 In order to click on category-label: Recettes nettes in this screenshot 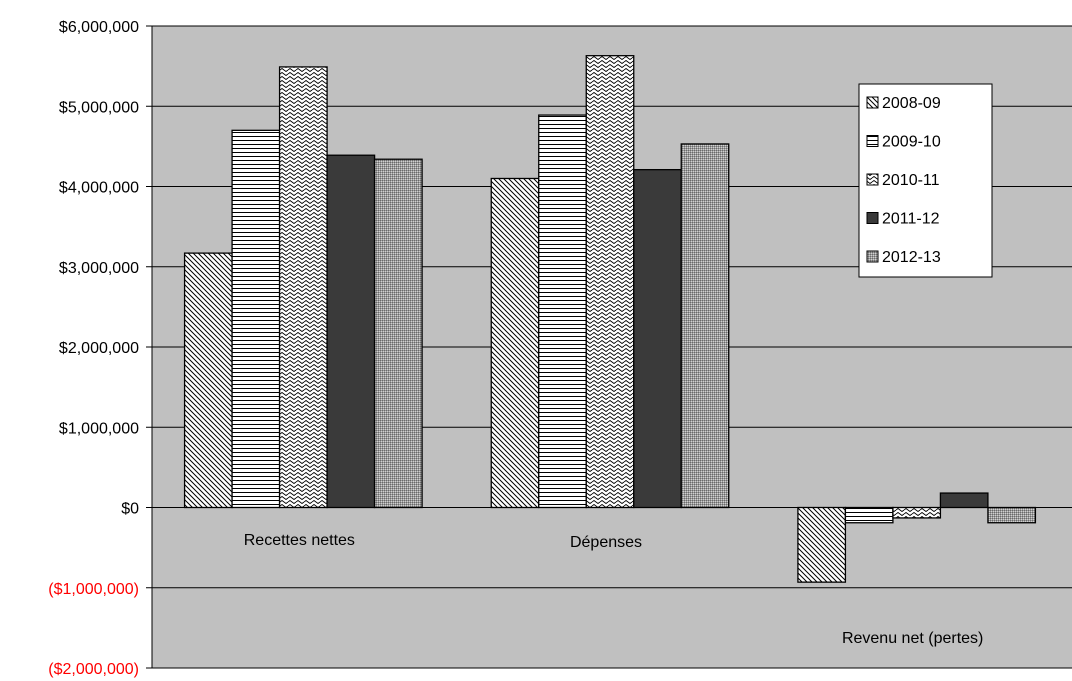, I will do `click(299, 540)`.